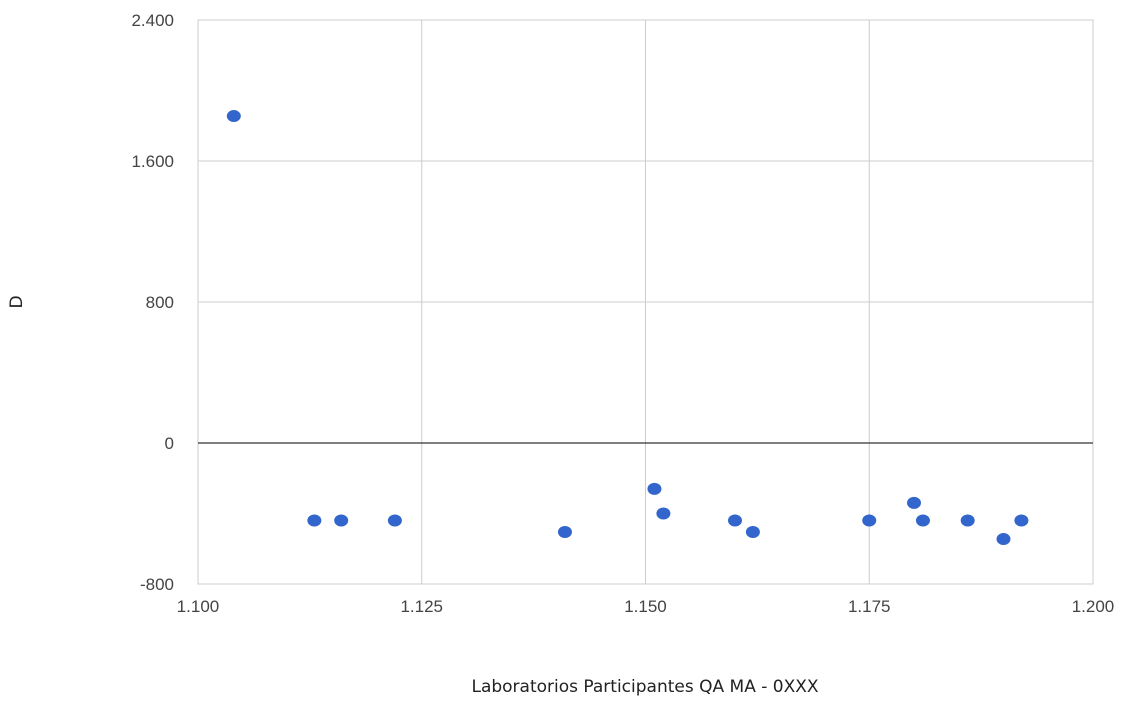 This screenshot has height=702, width=1133. What do you see at coordinates (17, 301) in the screenshot?
I see `y-axis-title: D` at bounding box center [17, 301].